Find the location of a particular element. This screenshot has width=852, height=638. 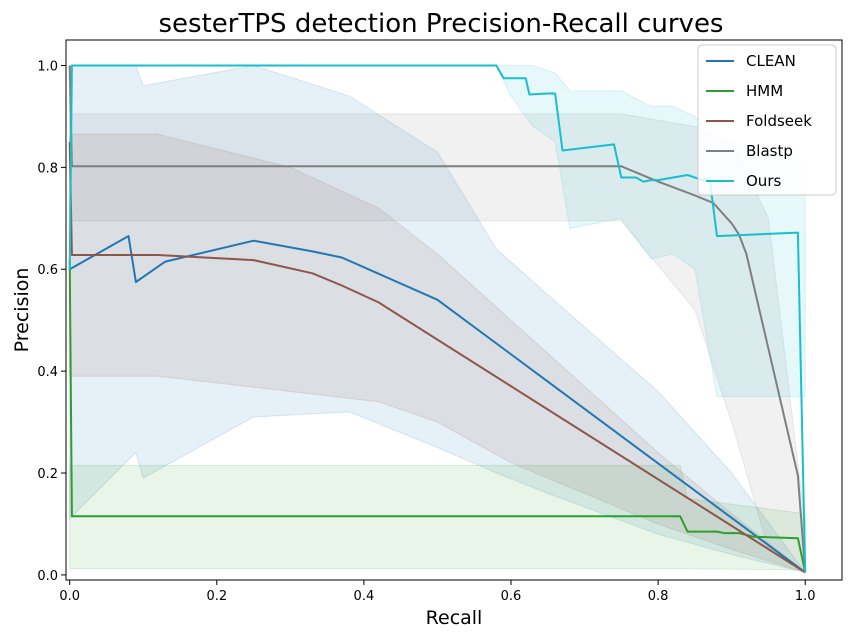

x-tick-label: 0.8 is located at coordinates (658, 596).